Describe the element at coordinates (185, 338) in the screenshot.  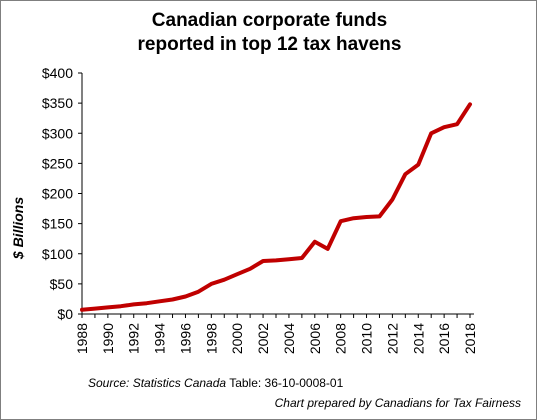
I see `x-tick-label: 1996` at that location.